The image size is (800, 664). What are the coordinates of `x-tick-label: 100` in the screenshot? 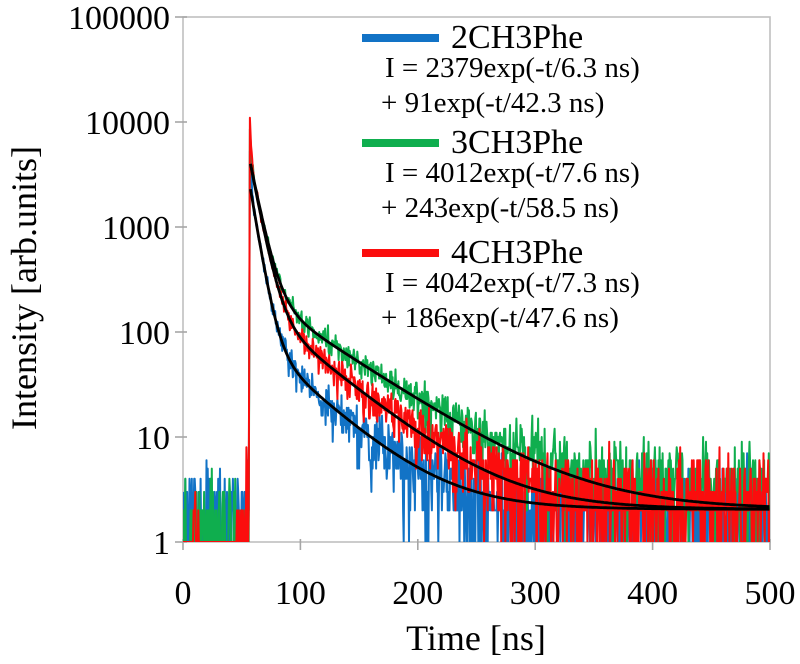 It's located at (300, 593).